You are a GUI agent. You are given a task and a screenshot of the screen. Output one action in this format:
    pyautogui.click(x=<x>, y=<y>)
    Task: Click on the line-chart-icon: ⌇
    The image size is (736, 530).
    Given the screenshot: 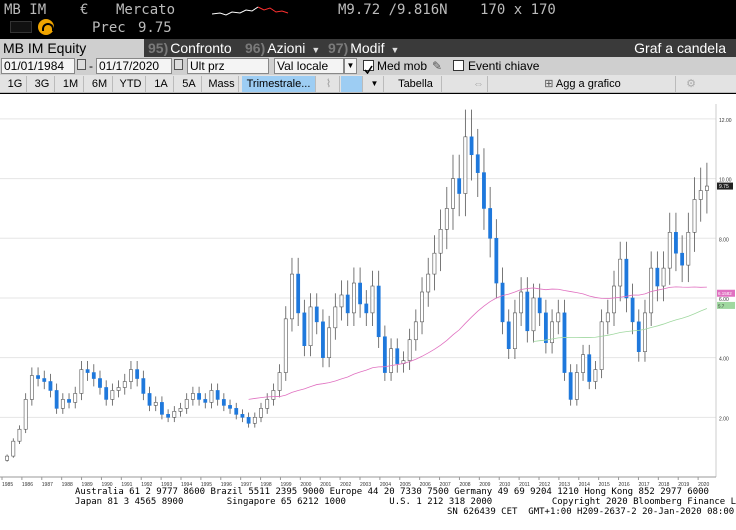 What is the action you would take?
    pyautogui.click(x=329, y=84)
    